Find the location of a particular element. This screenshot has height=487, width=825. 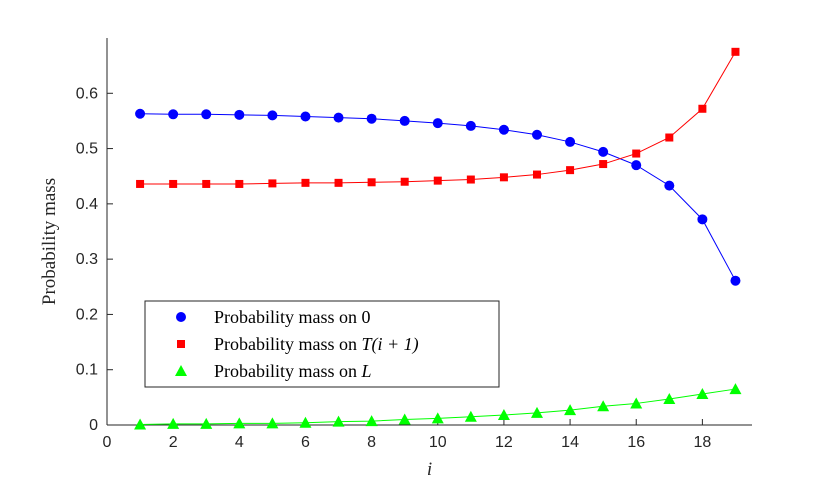

legend-label-math: 0 is located at coordinates (366, 317).